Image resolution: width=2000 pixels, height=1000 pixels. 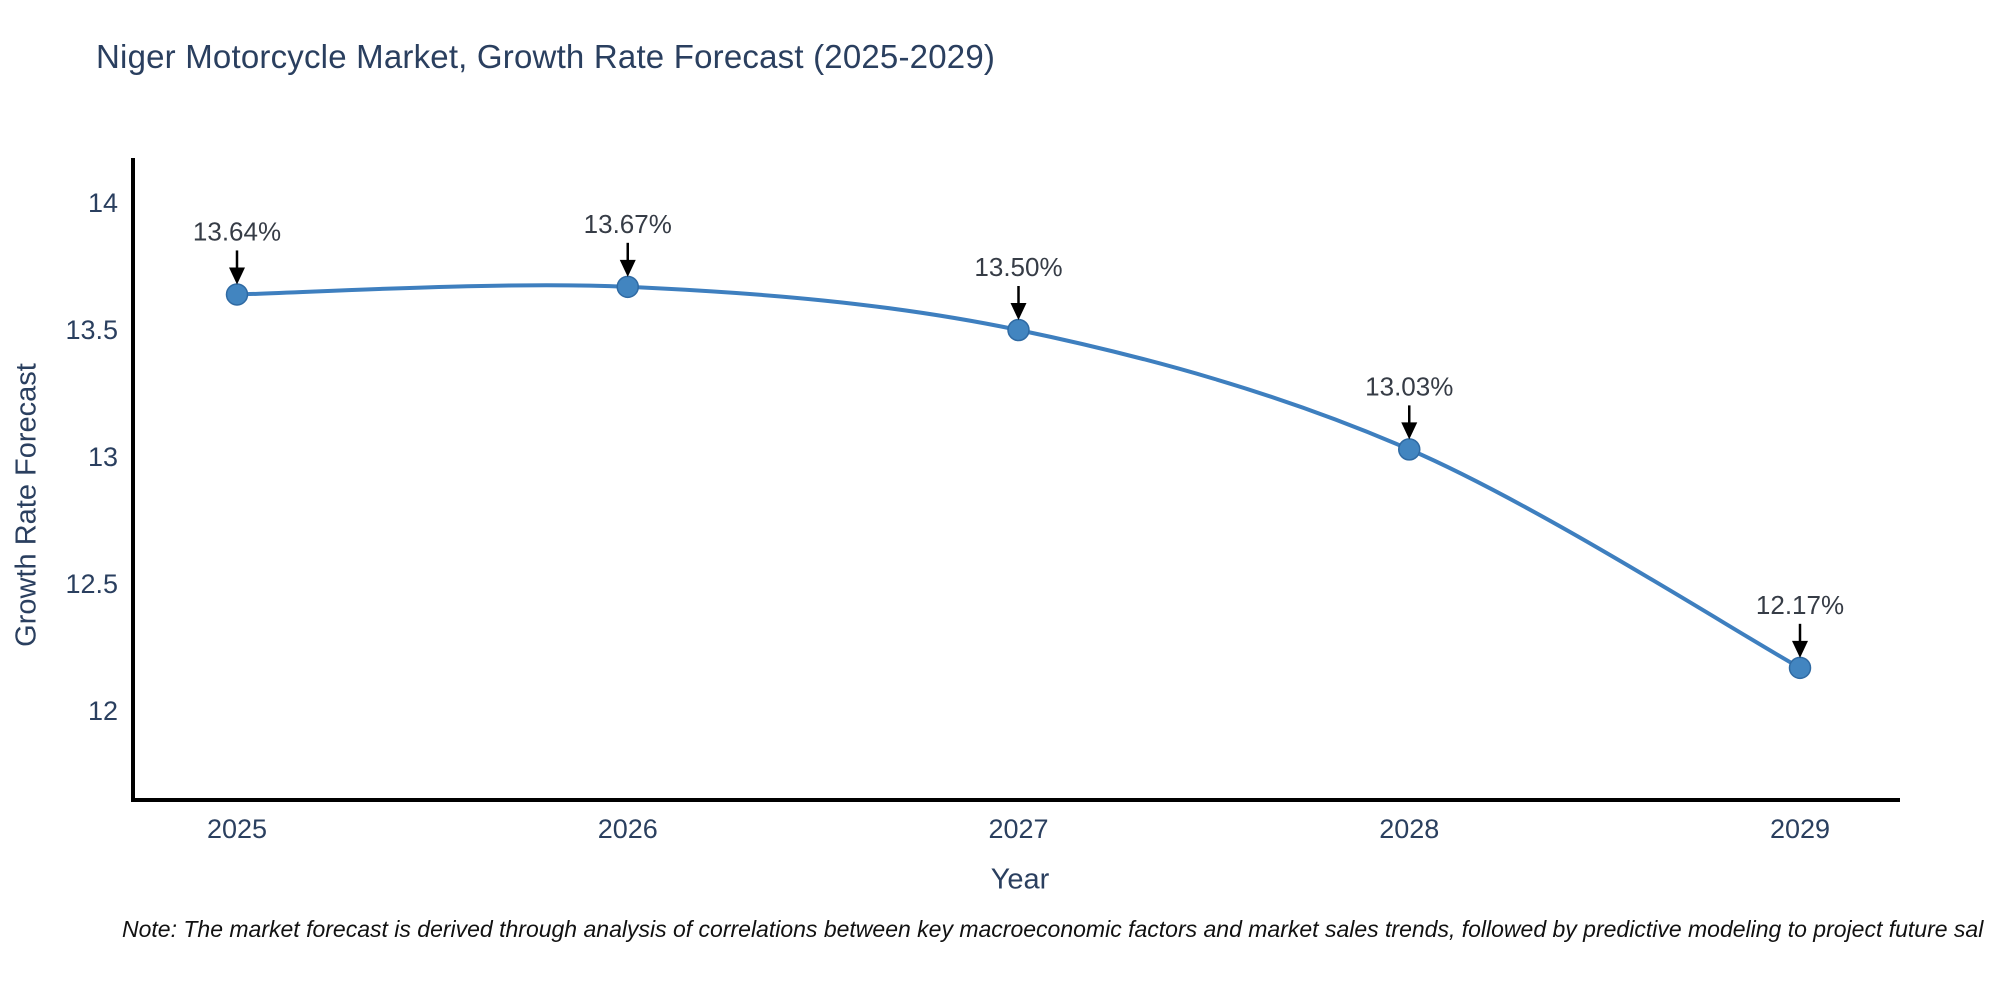 I want to click on point-value-label: 13.67%, so click(x=628, y=224).